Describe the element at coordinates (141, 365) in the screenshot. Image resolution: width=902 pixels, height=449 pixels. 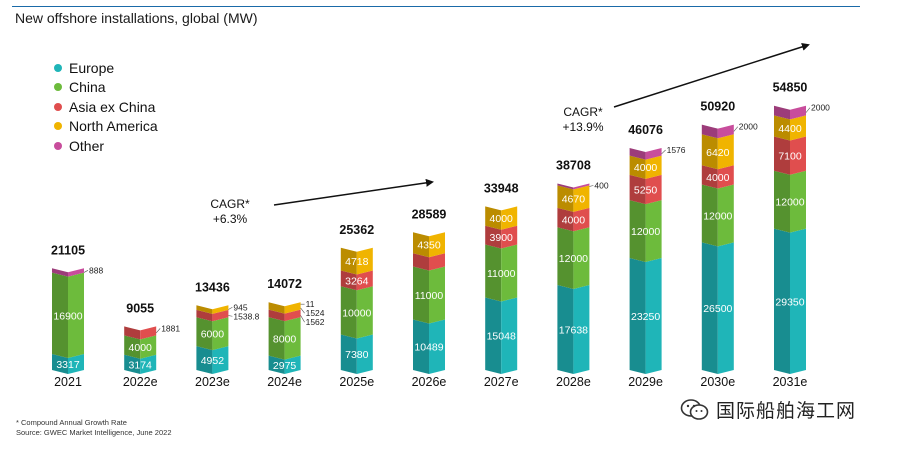
I see `segment-label-europe-2022e: 3174` at that location.